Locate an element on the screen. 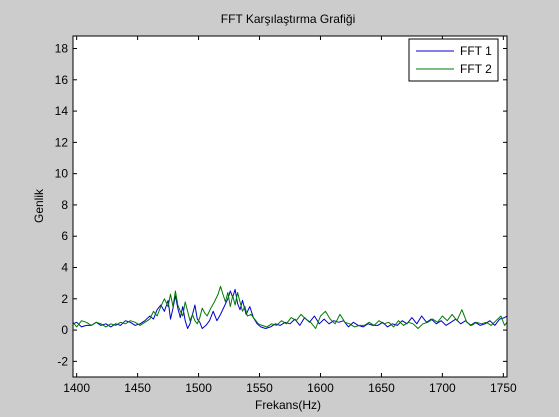  y-tick-label: 18 is located at coordinates (62, 49).